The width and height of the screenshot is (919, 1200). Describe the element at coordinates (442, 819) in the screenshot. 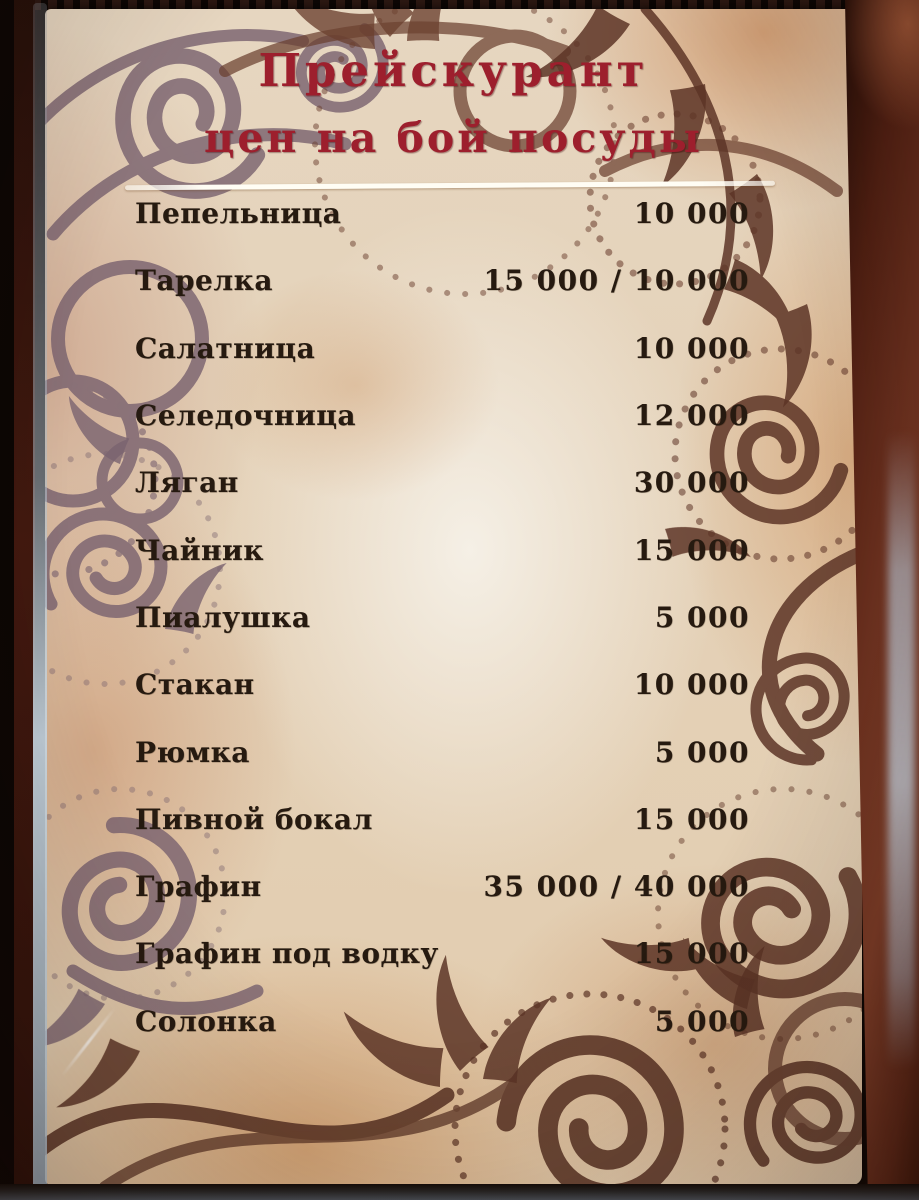

I see `list-item: Пивной бокал 15 000` at that location.